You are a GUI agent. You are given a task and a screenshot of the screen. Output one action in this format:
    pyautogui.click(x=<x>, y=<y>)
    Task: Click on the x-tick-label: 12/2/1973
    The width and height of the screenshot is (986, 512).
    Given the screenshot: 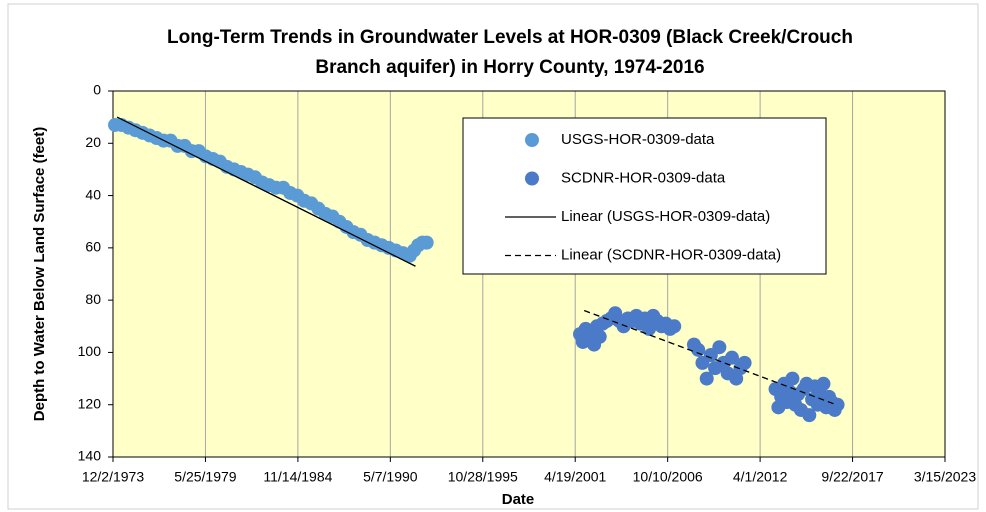 What is the action you would take?
    pyautogui.click(x=113, y=477)
    